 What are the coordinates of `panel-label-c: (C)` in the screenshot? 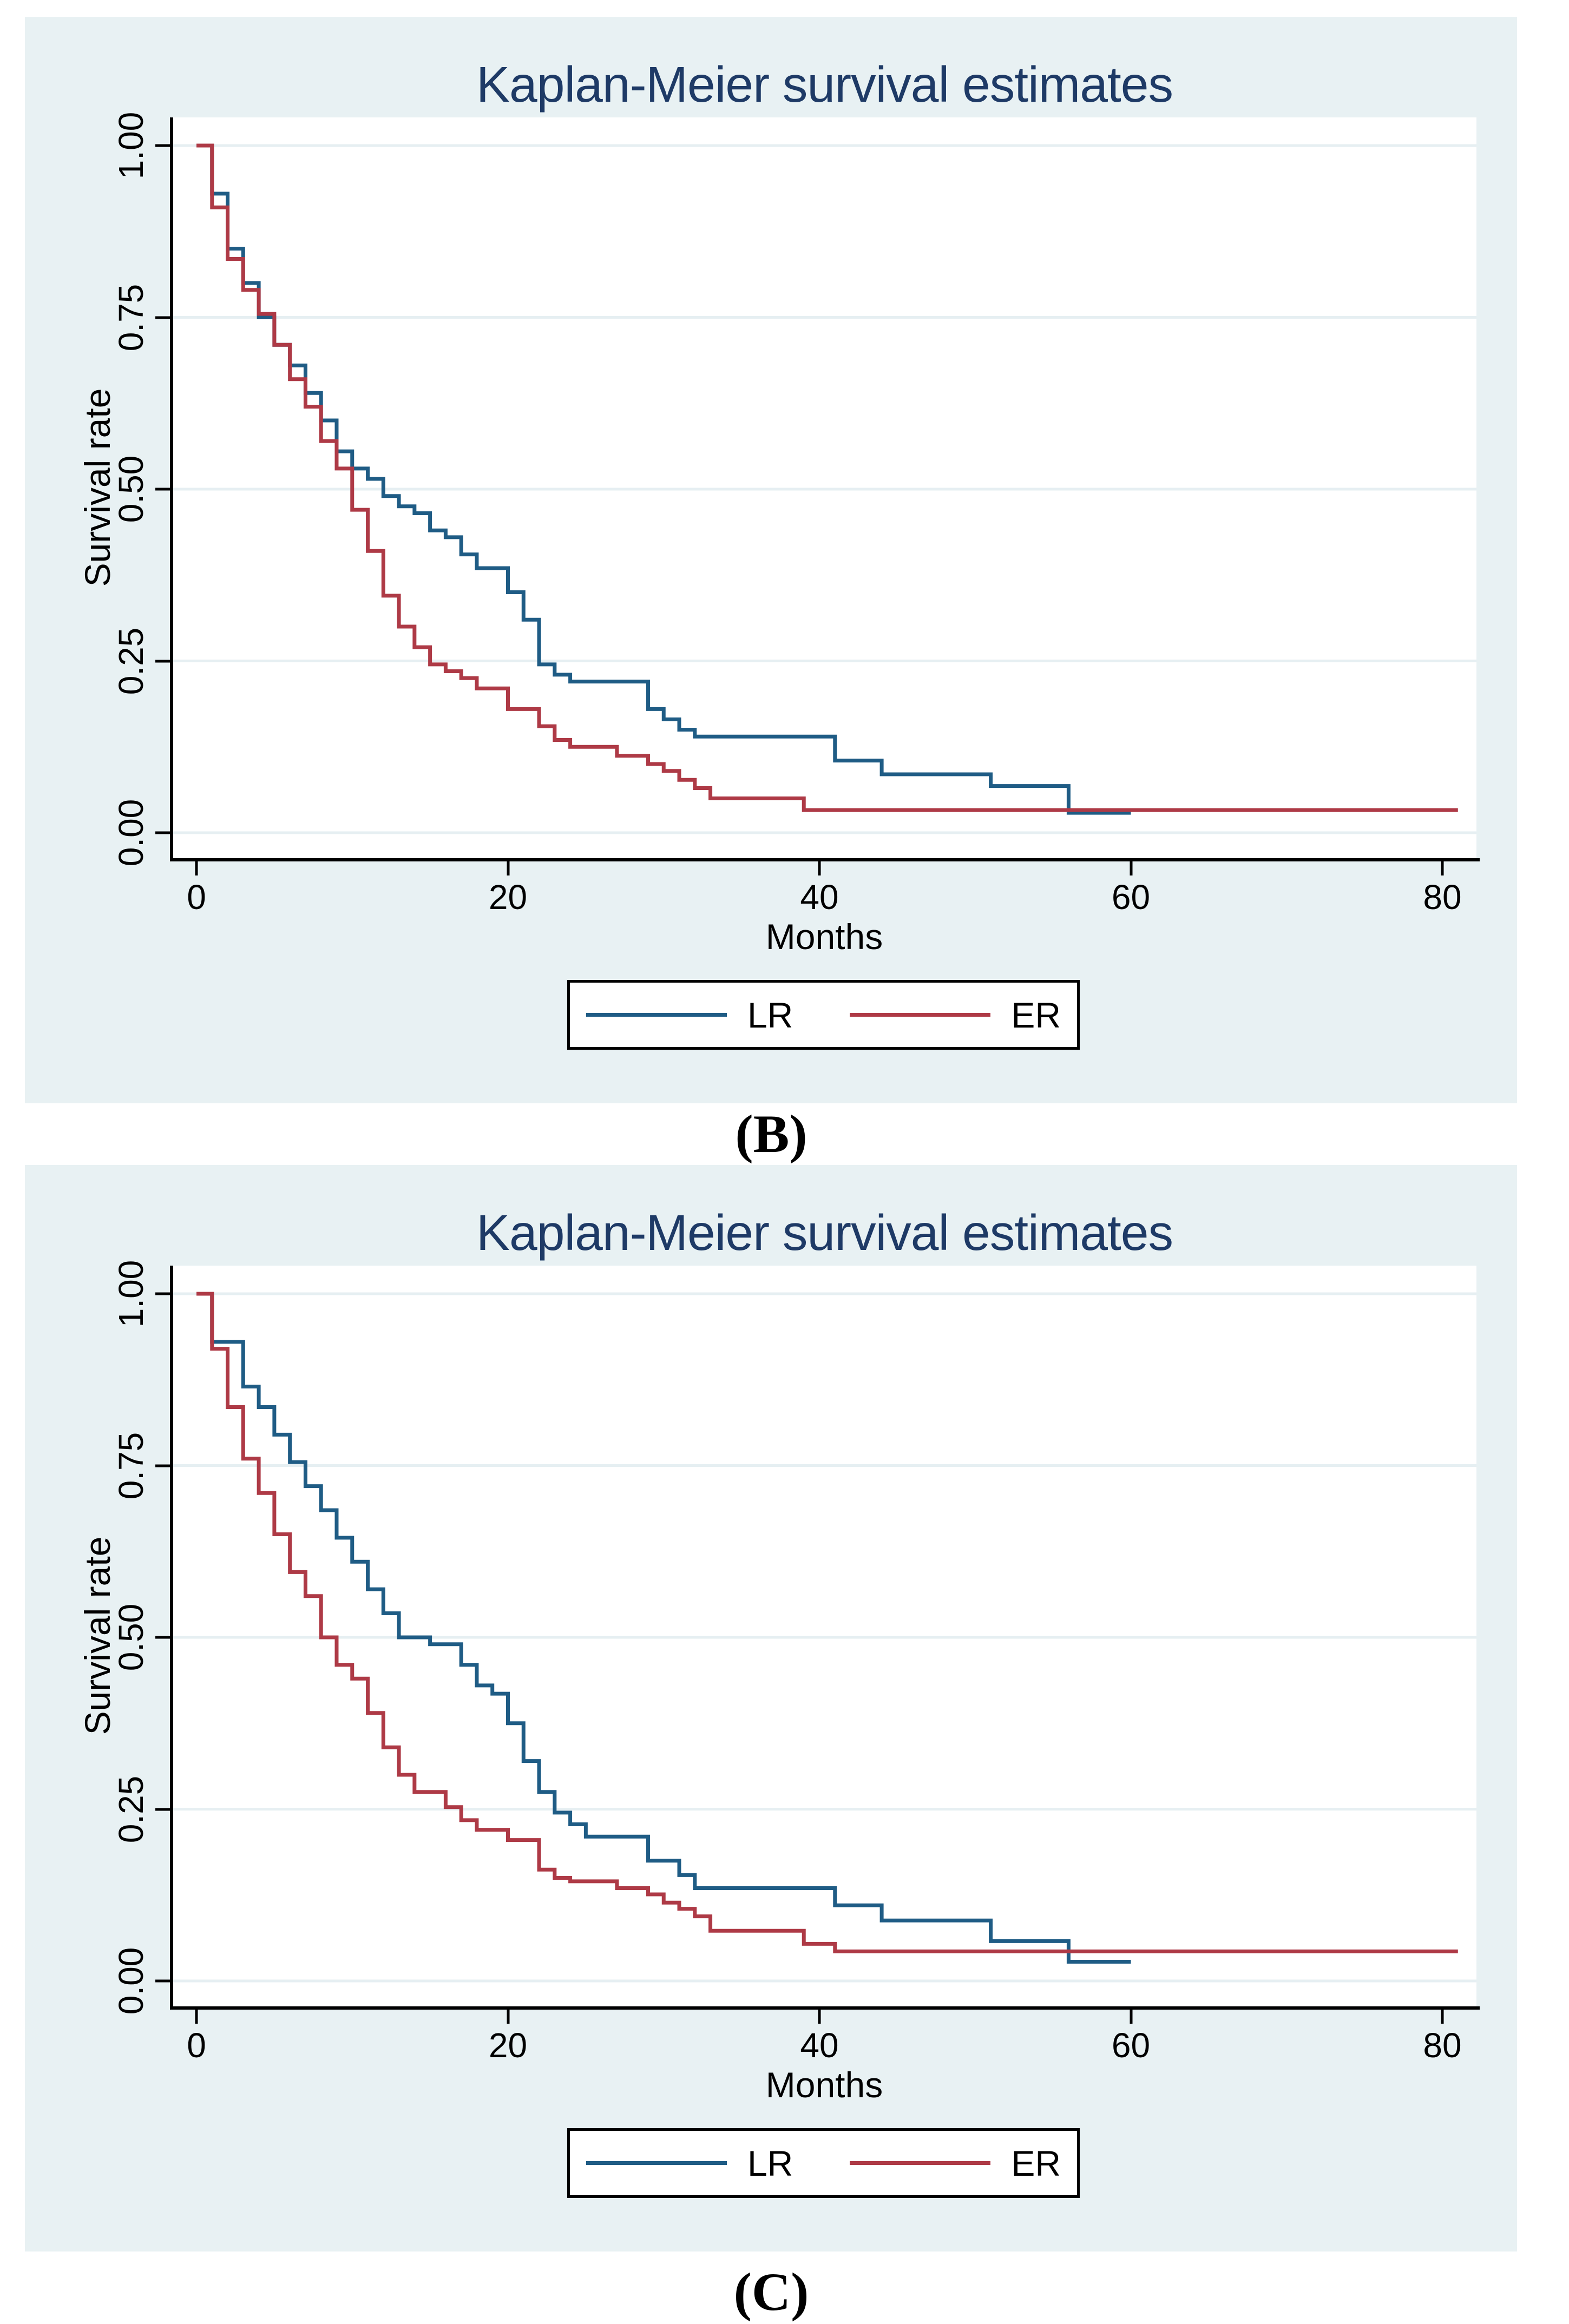 It's located at (771, 2292).